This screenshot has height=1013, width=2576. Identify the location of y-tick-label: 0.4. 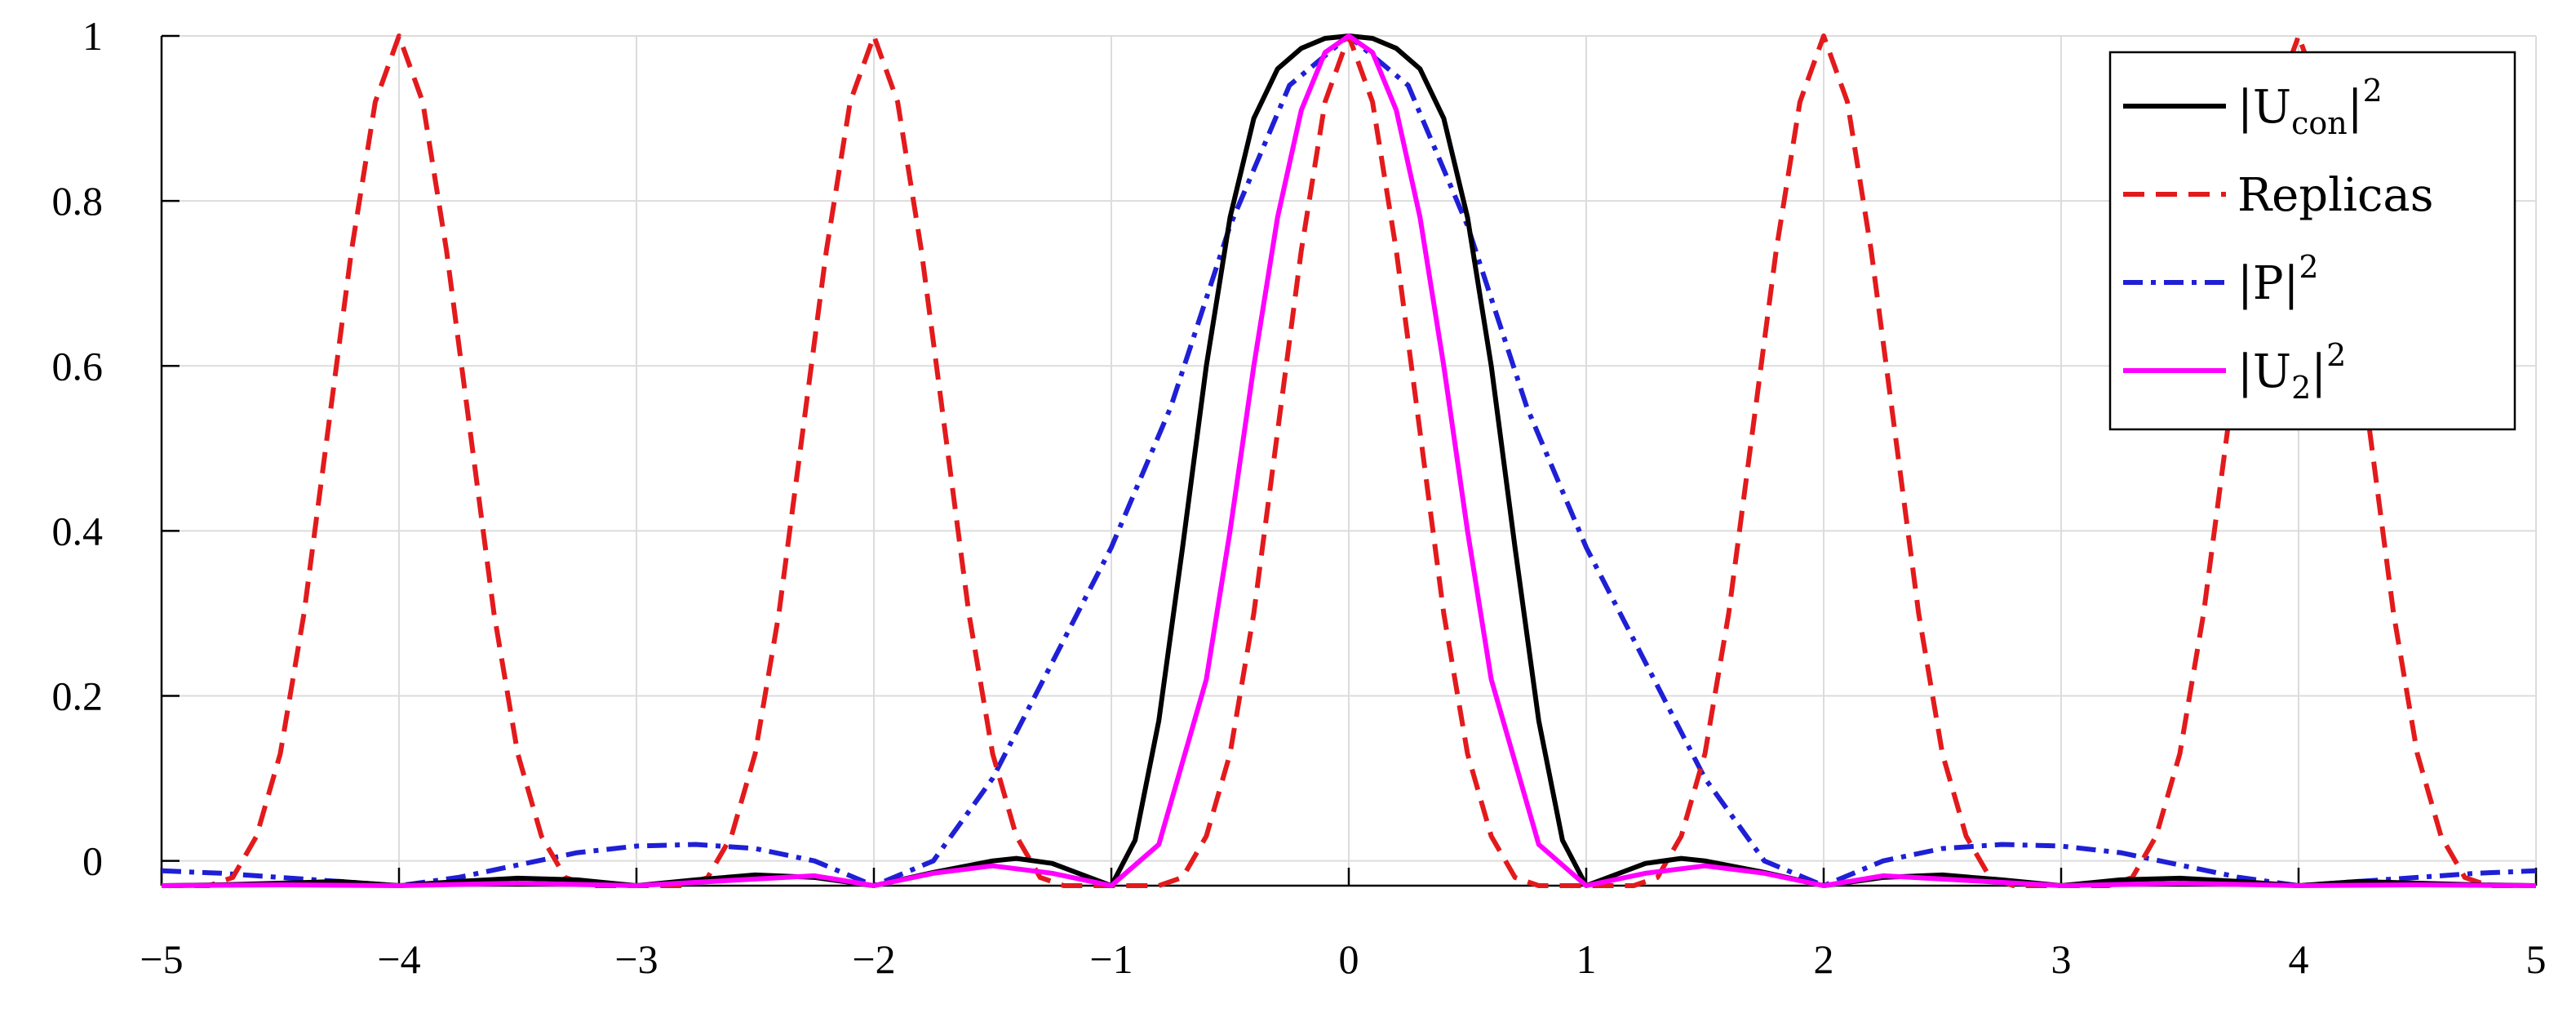
(78, 531).